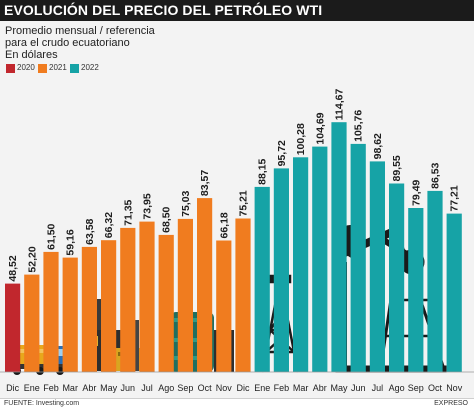 The width and height of the screenshot is (474, 412). I want to click on x-tick-label-10: Sep, so click(185, 388).